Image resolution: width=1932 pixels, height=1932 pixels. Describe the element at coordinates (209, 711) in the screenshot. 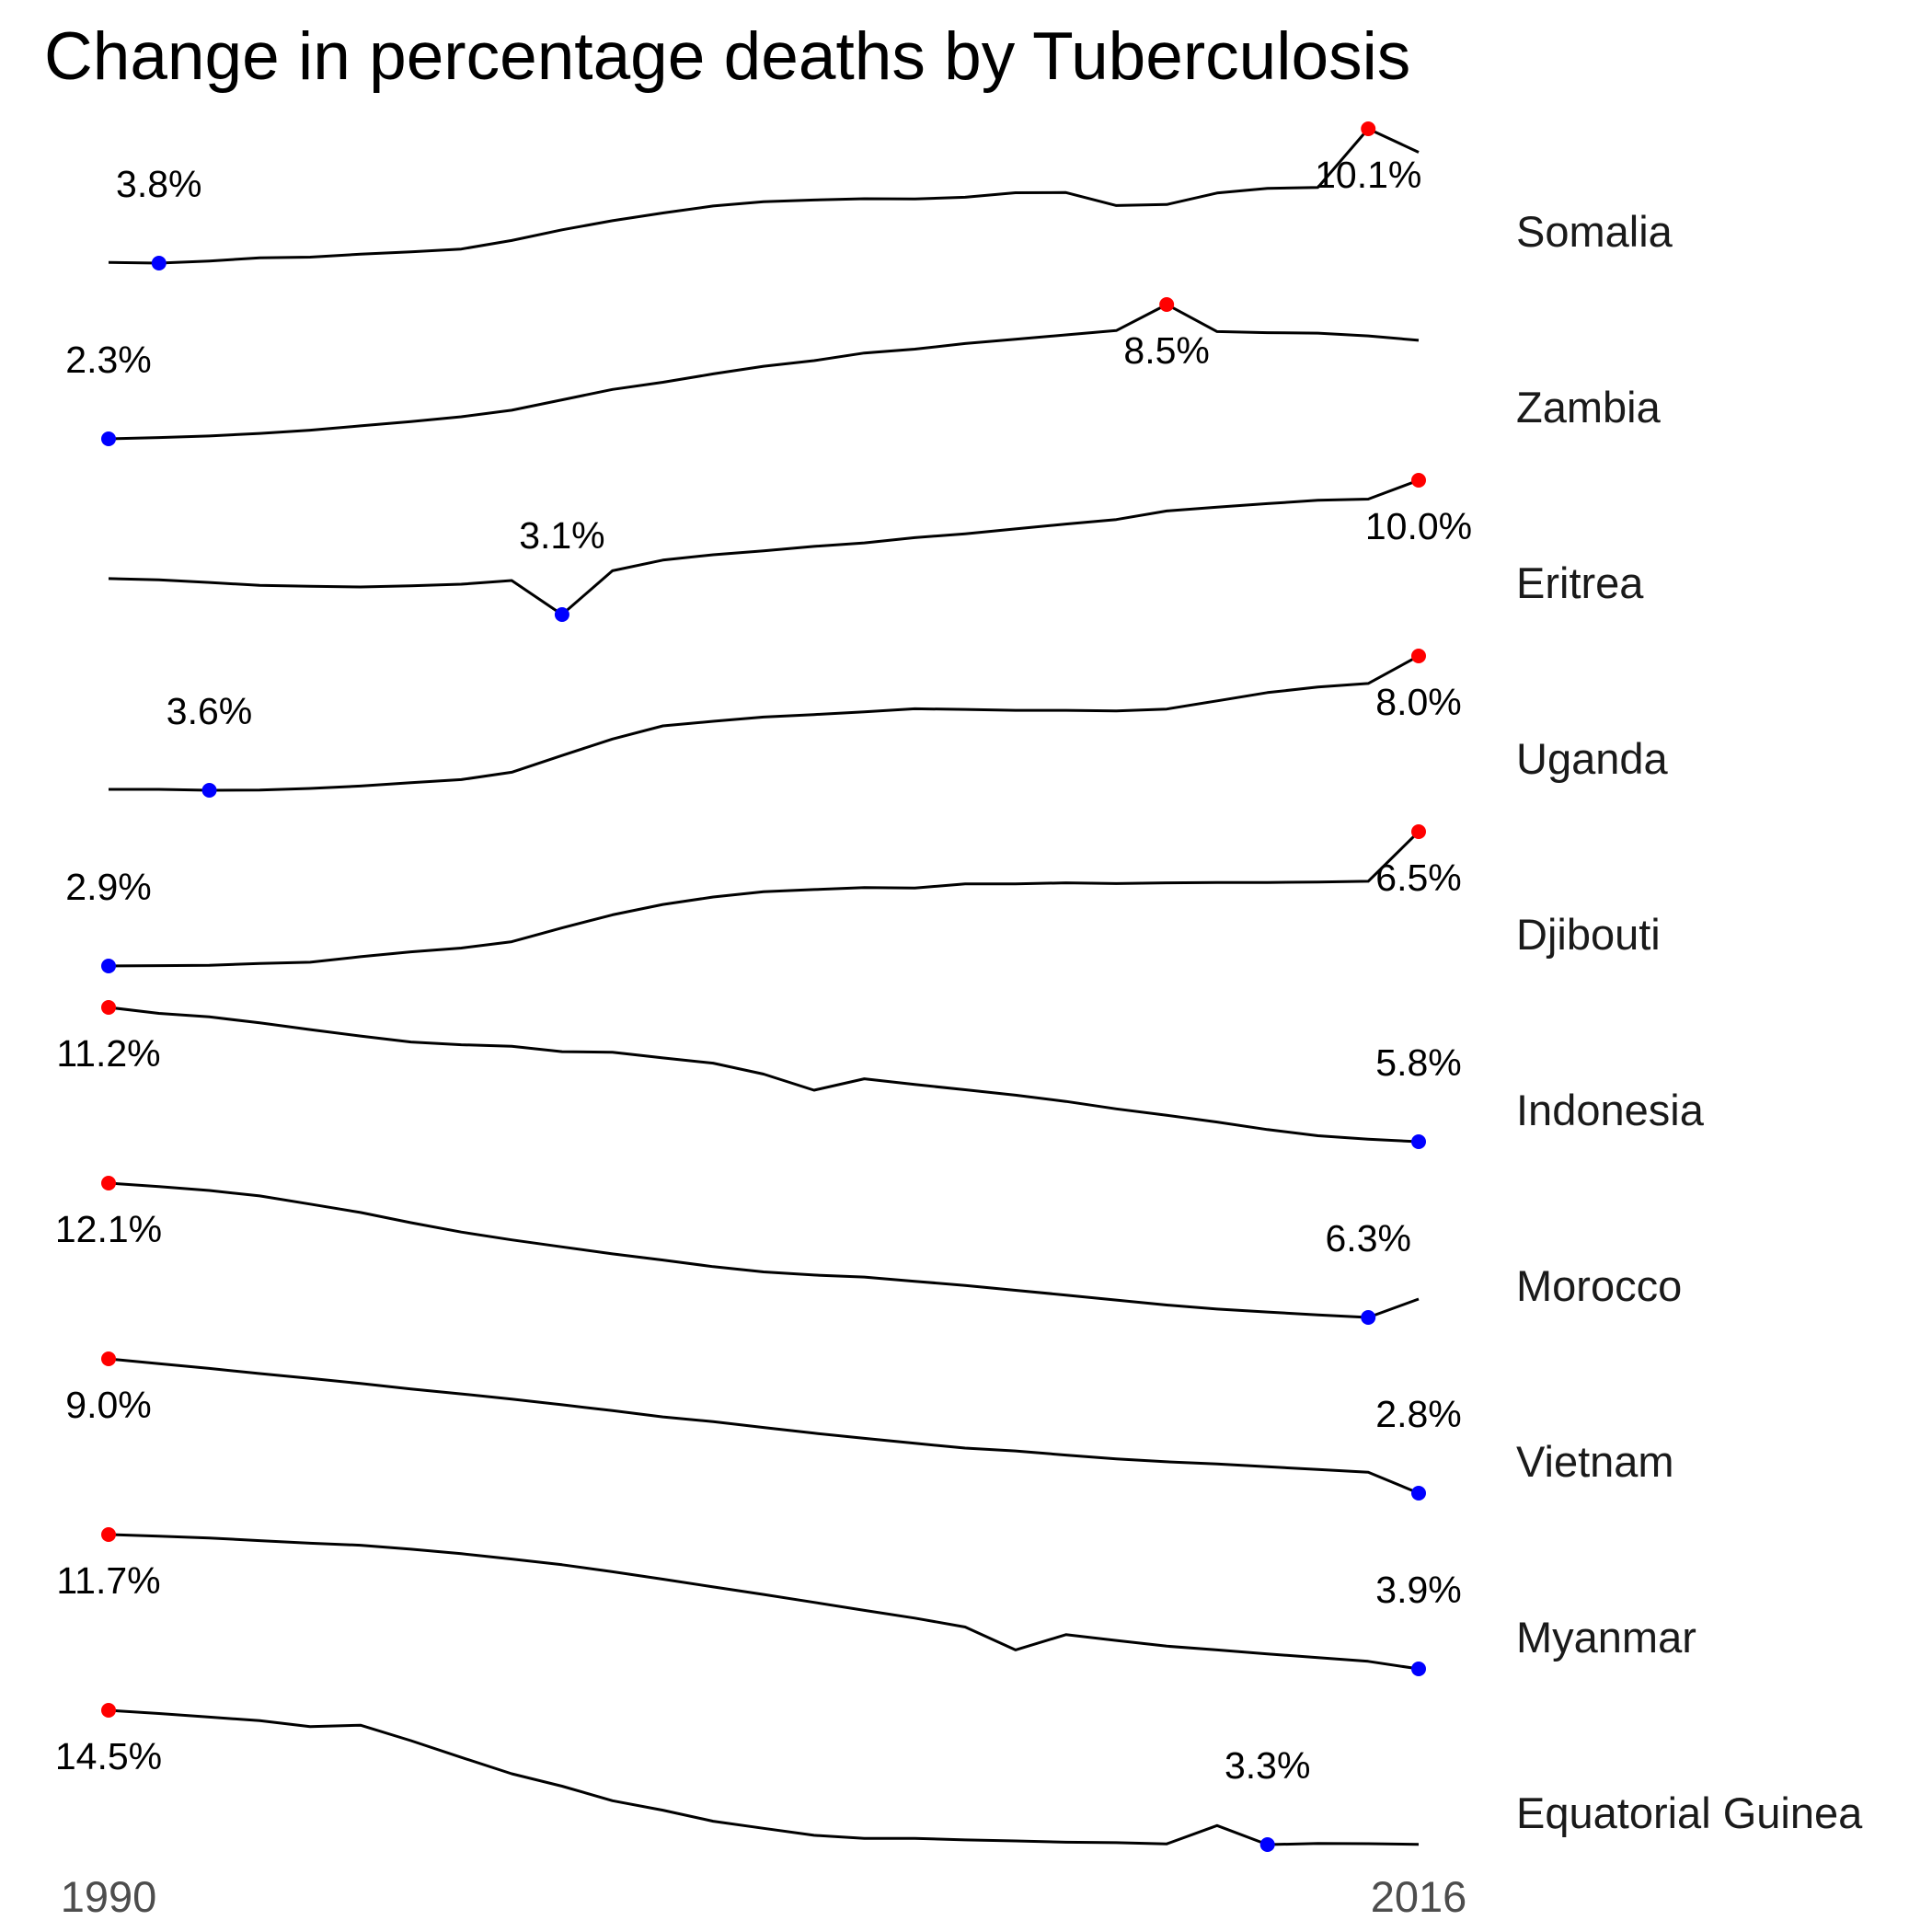

I see `min-label-uganda: 3.6%` at that location.